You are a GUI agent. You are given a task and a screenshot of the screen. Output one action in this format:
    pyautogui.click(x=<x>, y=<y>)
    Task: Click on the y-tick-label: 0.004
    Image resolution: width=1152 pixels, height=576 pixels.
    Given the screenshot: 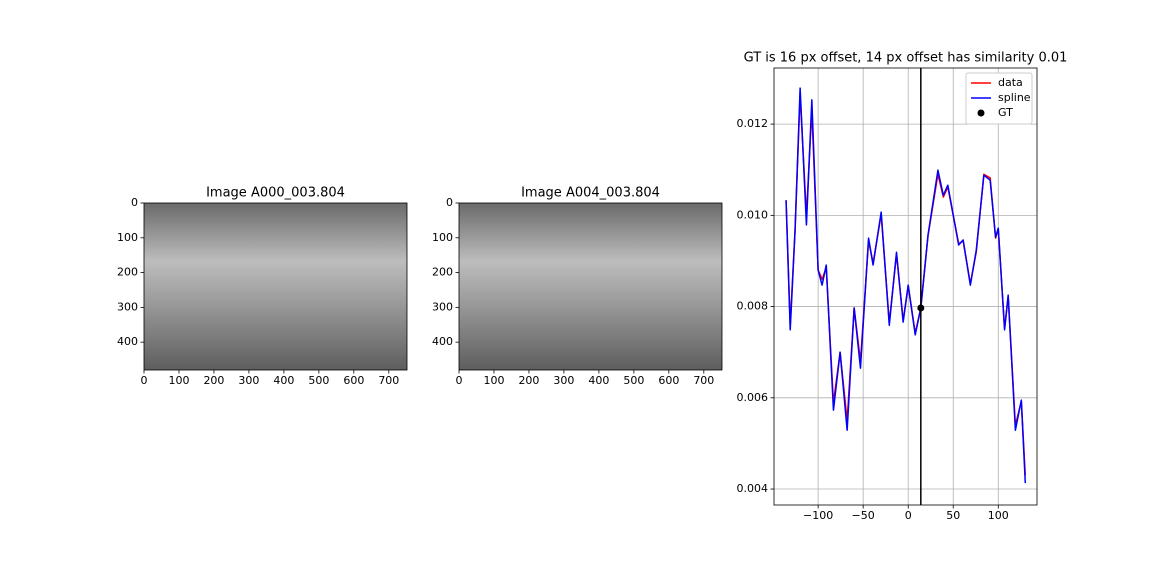 What is the action you would take?
    pyautogui.click(x=753, y=488)
    